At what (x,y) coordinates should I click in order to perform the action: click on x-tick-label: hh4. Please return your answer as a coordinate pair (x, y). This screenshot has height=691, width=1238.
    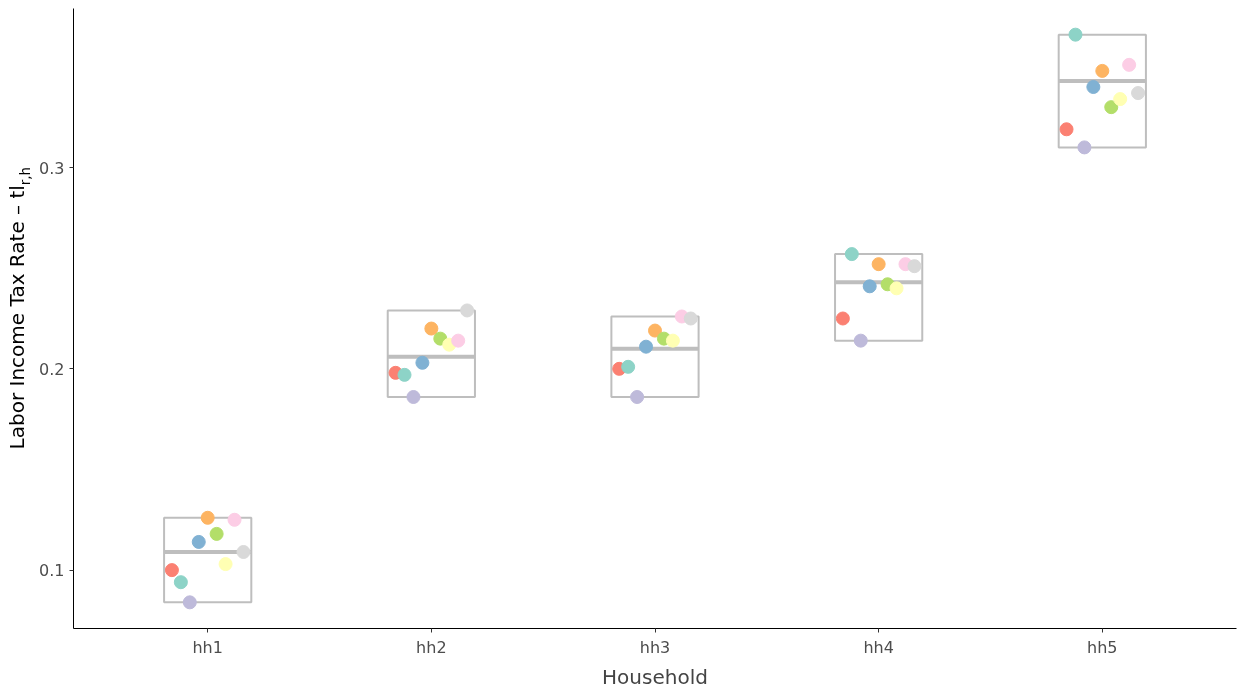
    Looking at the image, I should click on (878, 647).